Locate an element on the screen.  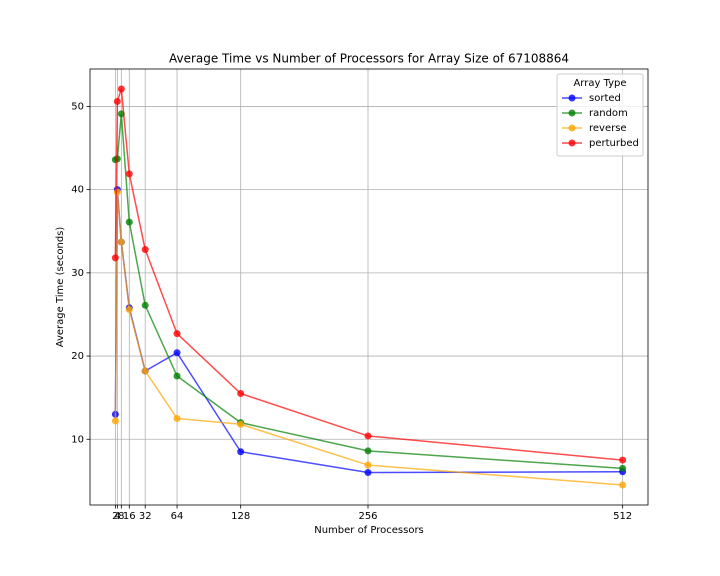
x-tick-label: 8 is located at coordinates (121, 516).